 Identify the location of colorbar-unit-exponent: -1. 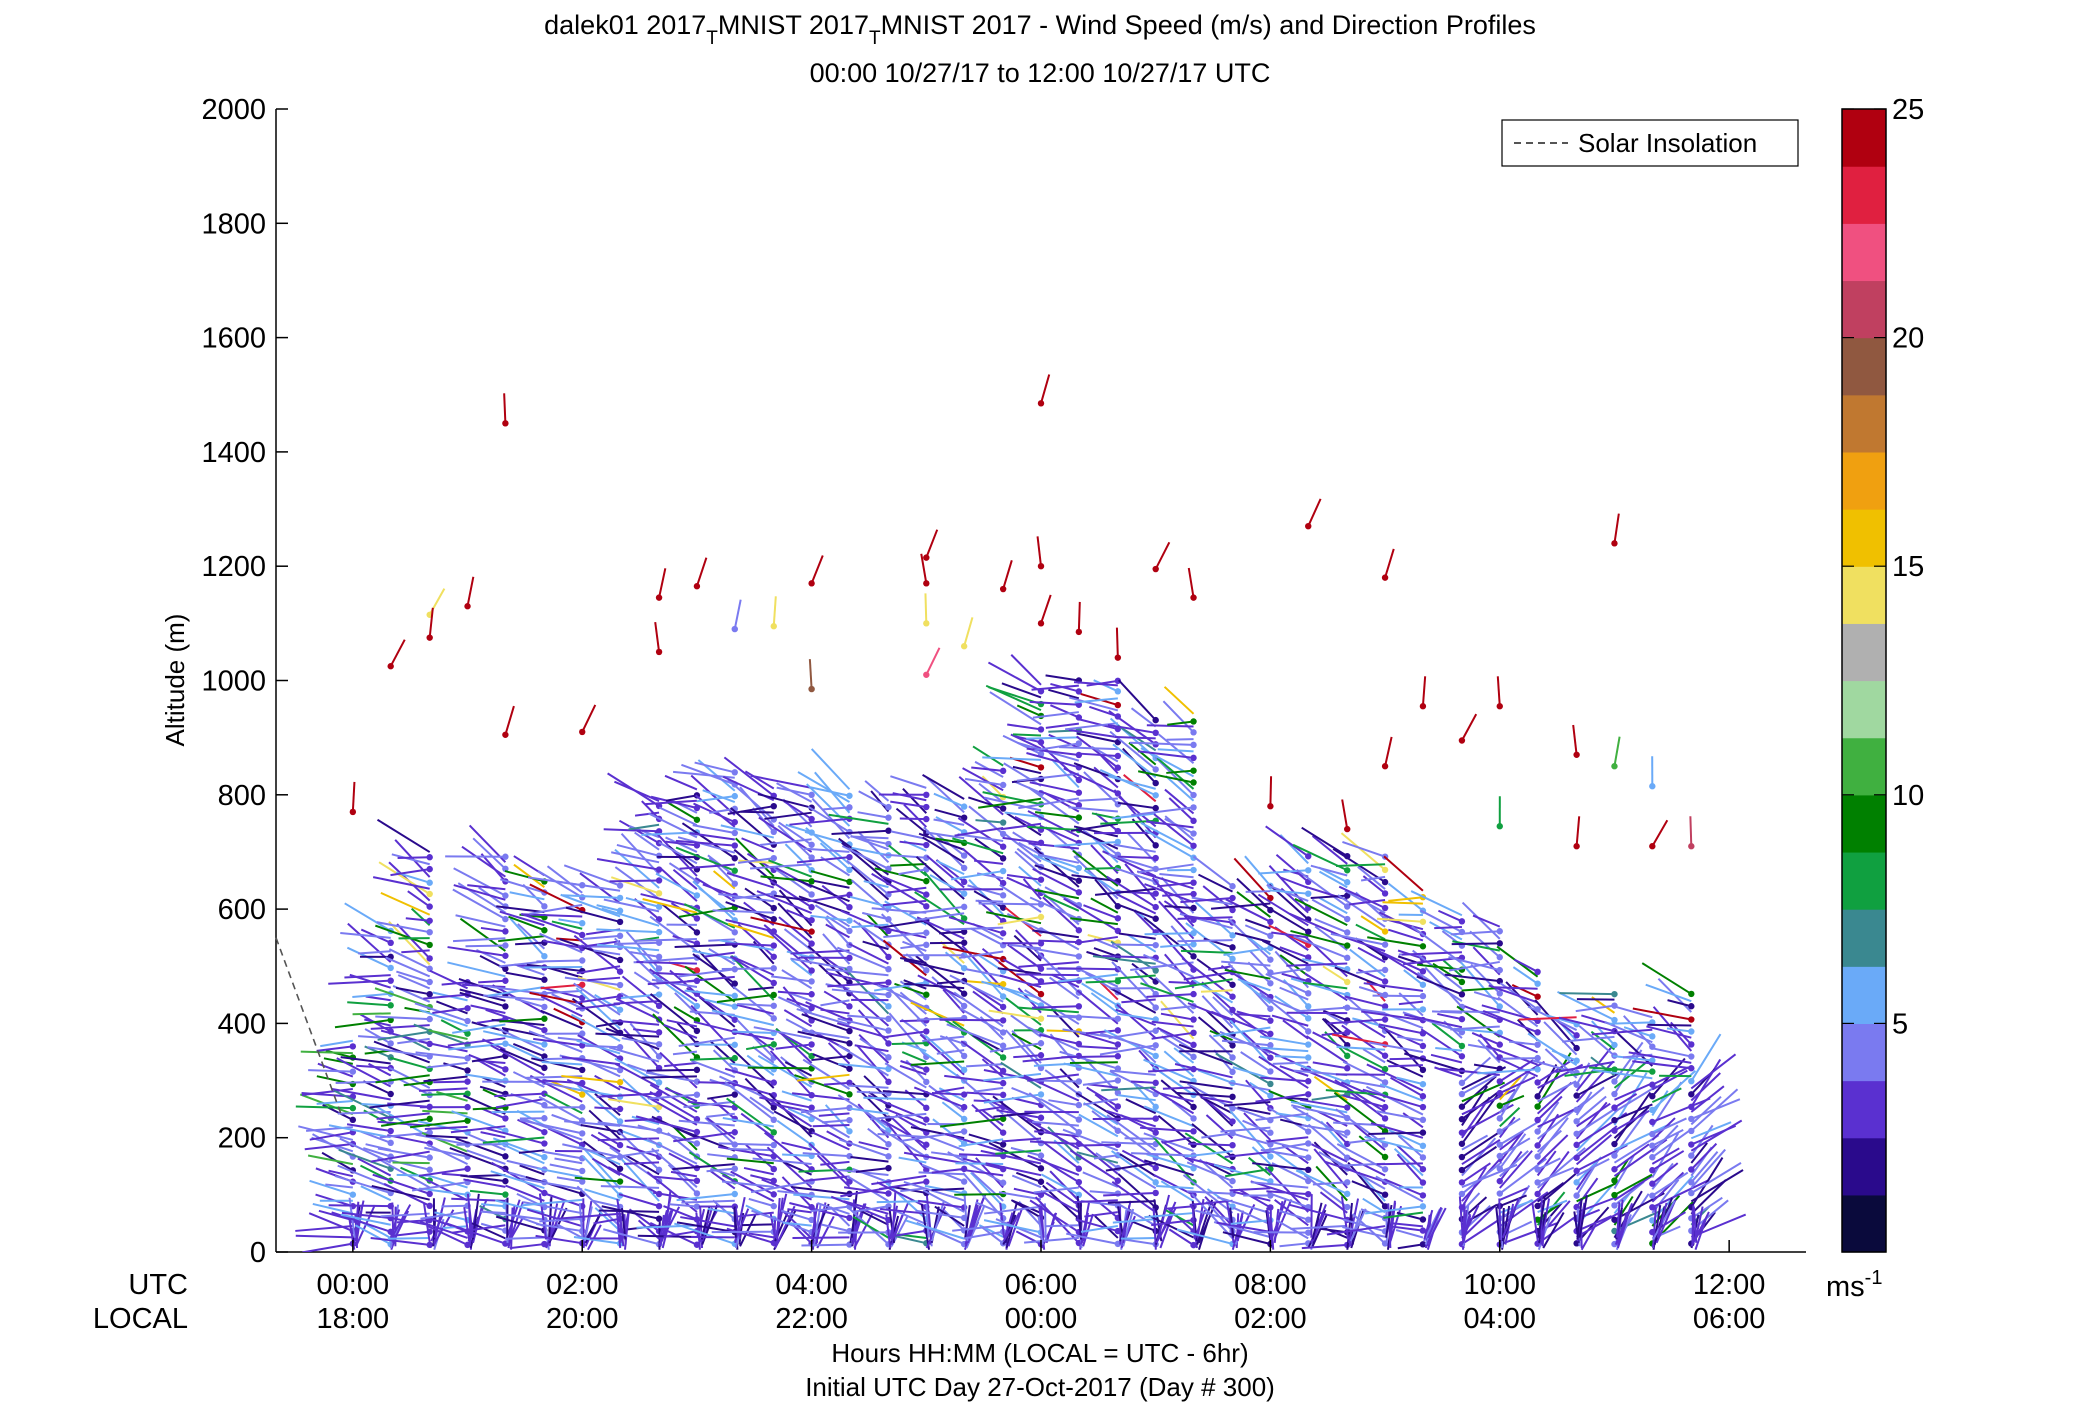
(1874, 1278).